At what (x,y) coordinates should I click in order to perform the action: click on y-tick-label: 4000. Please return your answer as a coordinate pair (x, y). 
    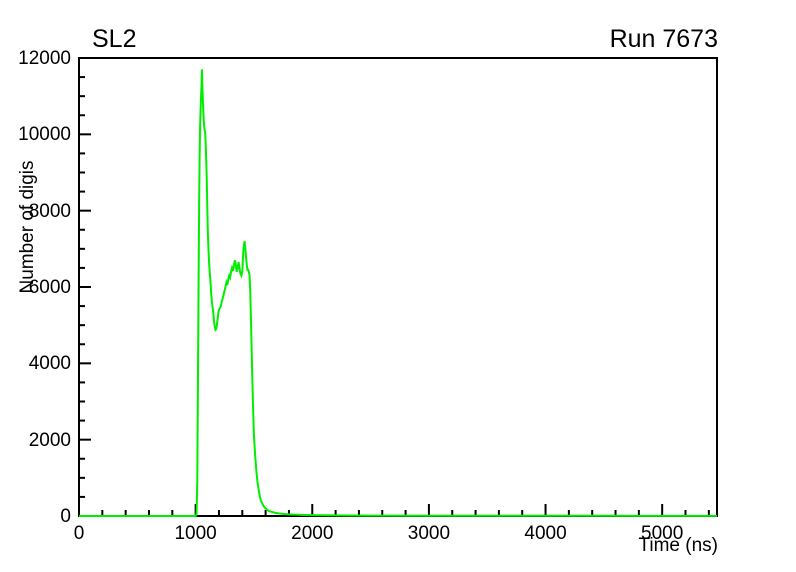
    Looking at the image, I should click on (49, 364).